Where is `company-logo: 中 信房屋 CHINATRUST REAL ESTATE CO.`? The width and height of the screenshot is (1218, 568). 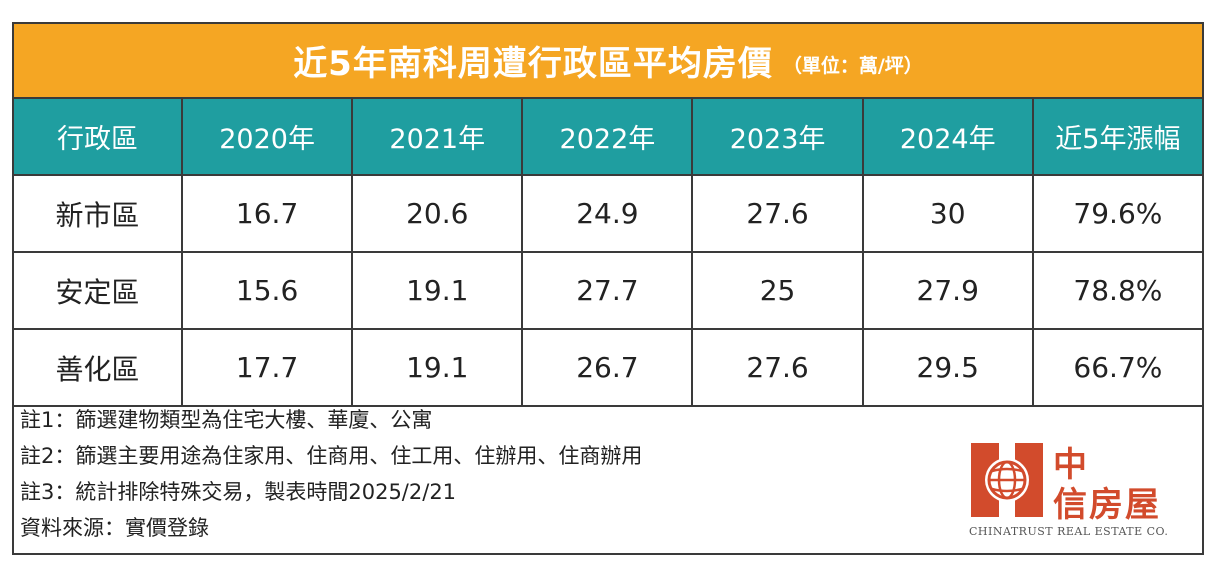
company-logo: 中 信房屋 CHINATRUST REAL ESTATE CO. is located at coordinates (1077, 492).